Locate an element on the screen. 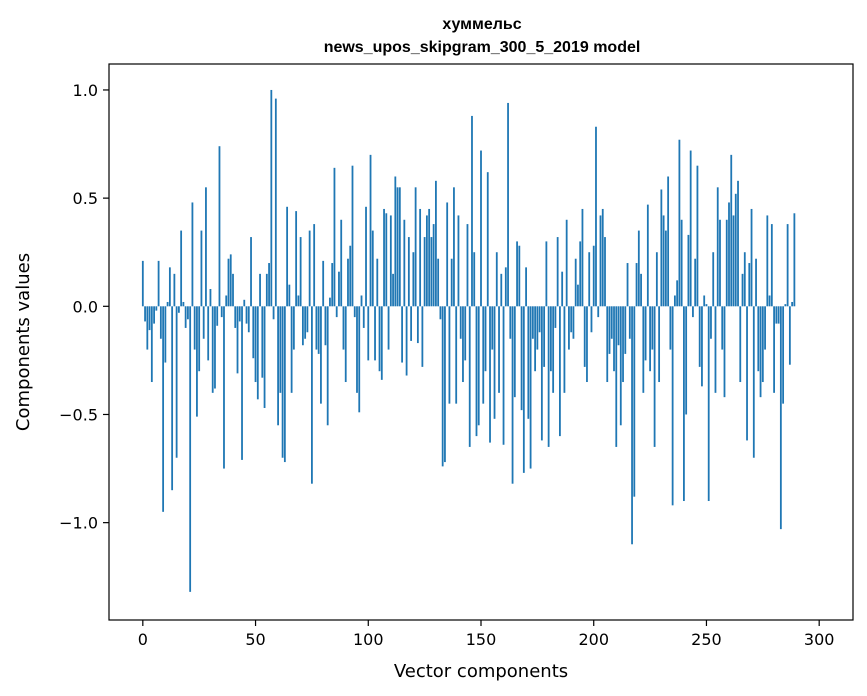 Image resolution: width=867 pixels, height=696 pixels. x-tick-label: 300 is located at coordinates (819, 639).